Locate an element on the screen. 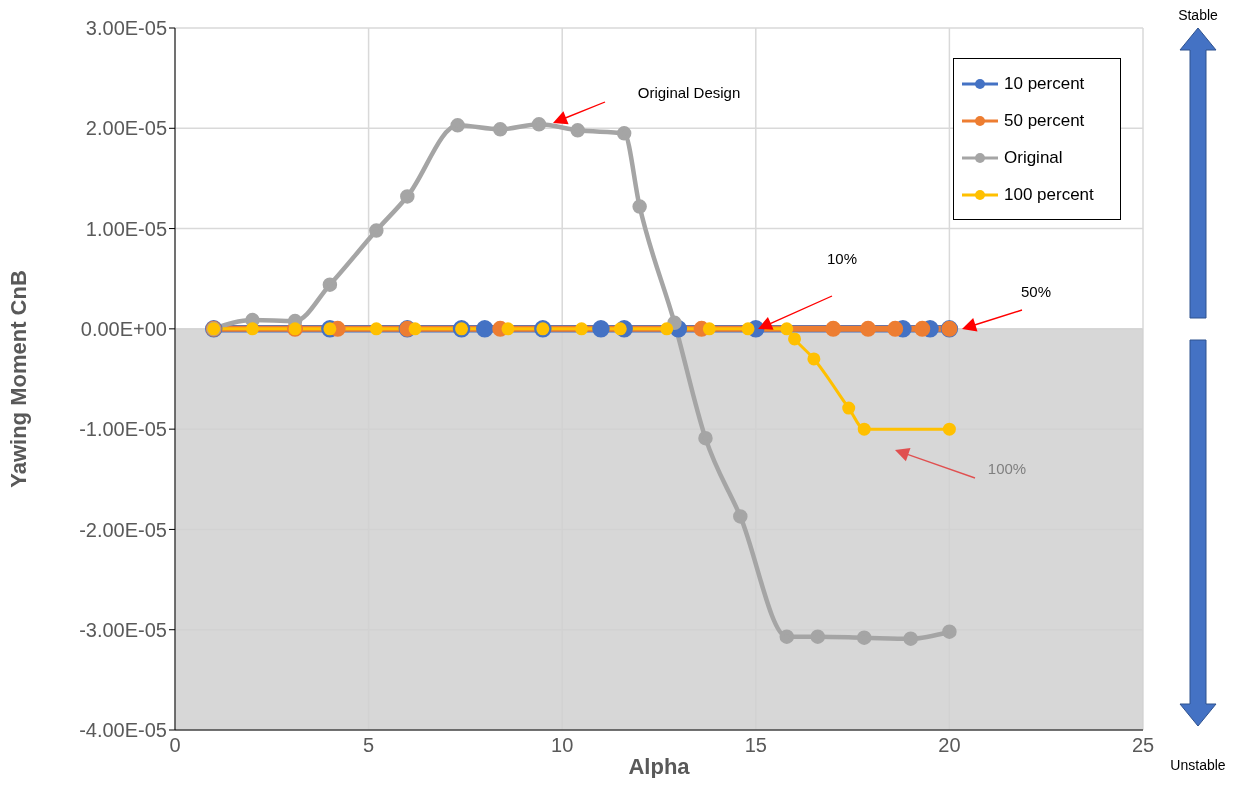 This screenshot has height=788, width=1241. x-tick-label: 15 is located at coordinates (755, 745).